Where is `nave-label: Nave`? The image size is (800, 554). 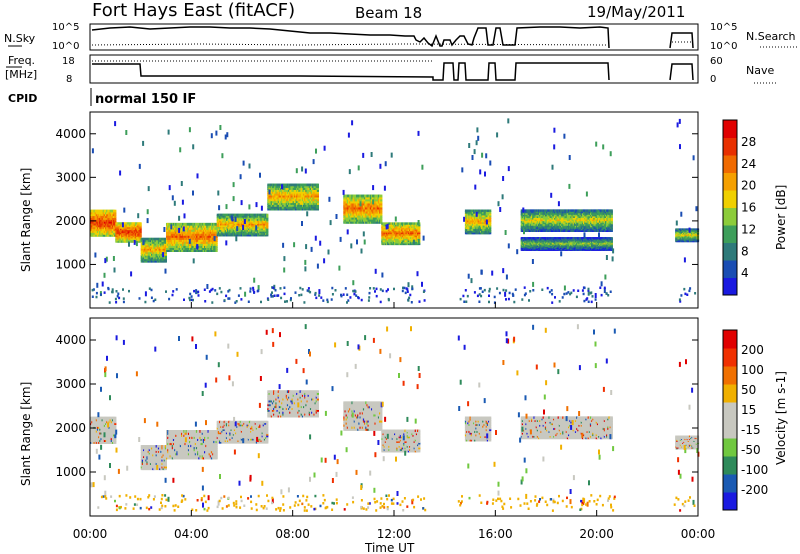 nave-label: Nave is located at coordinates (760, 70).